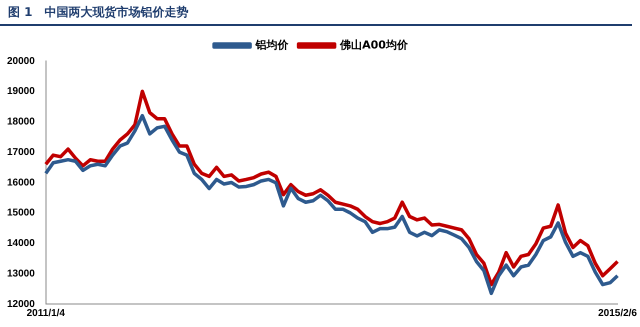  I want to click on y-tick-label: 16000, so click(21, 182).